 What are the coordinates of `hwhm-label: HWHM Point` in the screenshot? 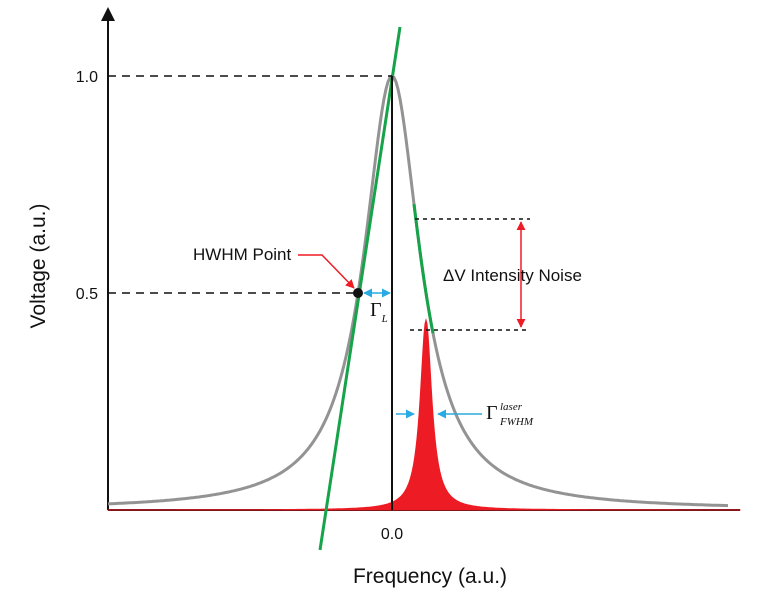 It's located at (242, 254).